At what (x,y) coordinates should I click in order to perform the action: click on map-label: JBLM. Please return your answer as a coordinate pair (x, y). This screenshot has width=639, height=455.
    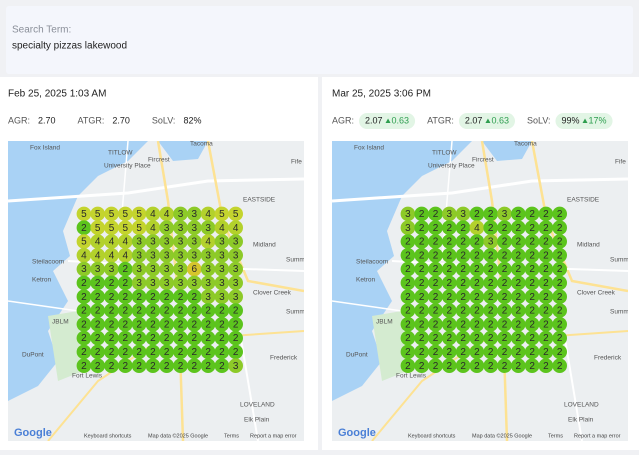
    Looking at the image, I should click on (60, 322).